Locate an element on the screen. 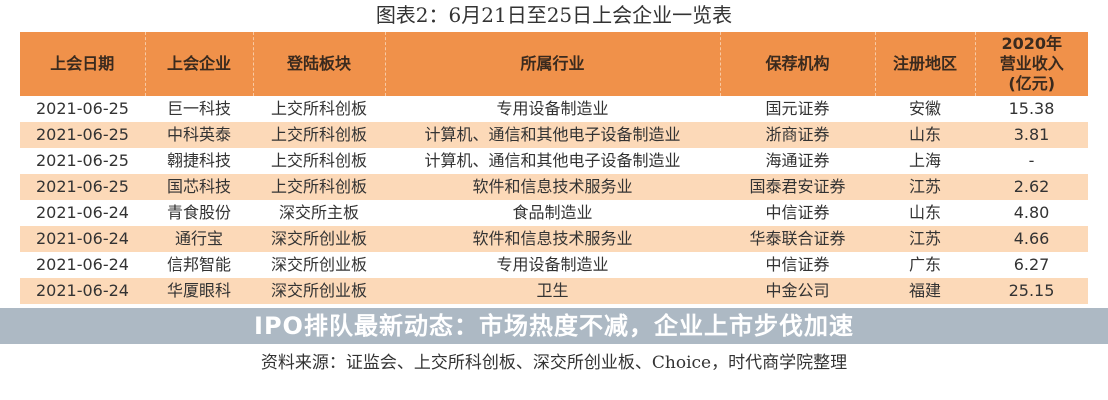 This screenshot has width=1108, height=400. table-cell: 国泰君安证券 is located at coordinates (797, 187).